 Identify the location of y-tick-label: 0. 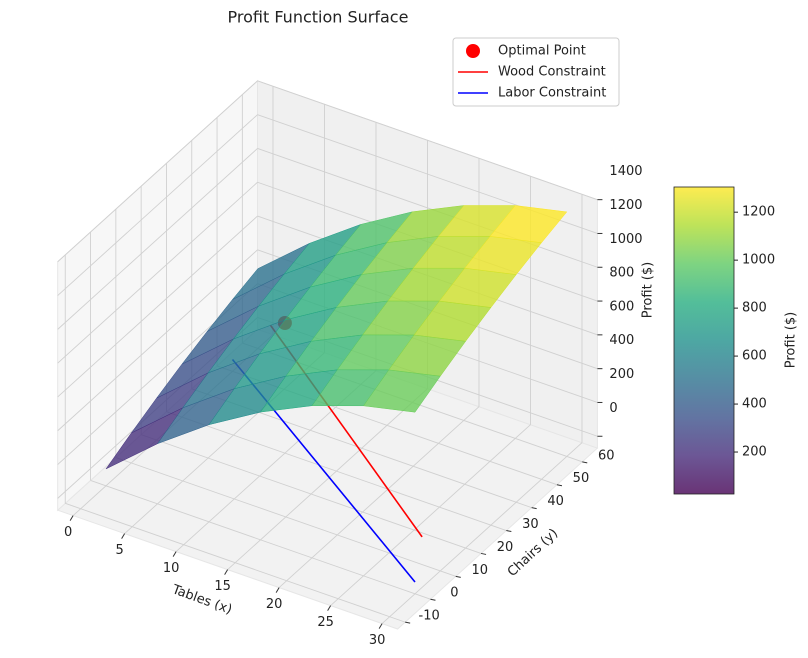
(454, 593).